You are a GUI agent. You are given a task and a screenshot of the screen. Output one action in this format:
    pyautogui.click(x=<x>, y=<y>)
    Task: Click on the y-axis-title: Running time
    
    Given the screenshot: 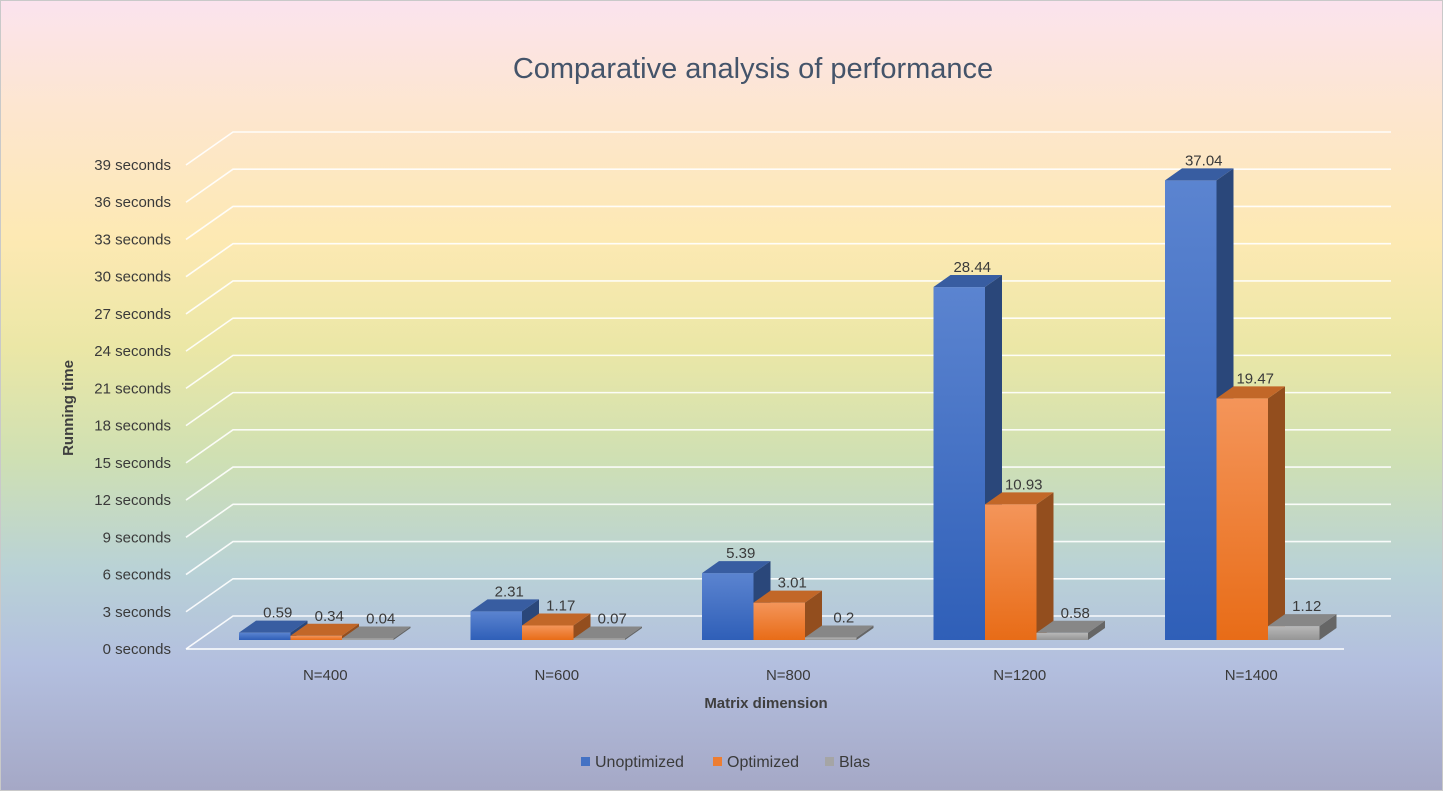 What is the action you would take?
    pyautogui.click(x=68, y=408)
    